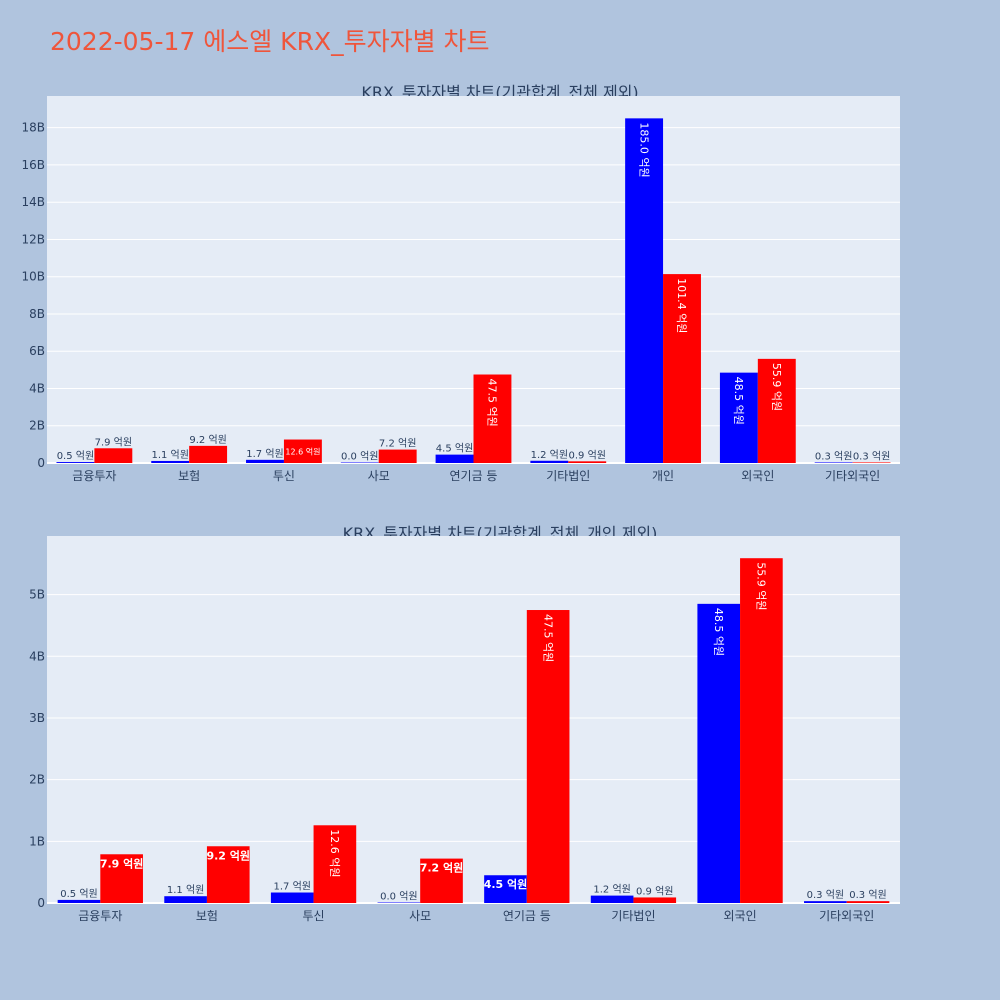 This screenshot has height=1000, width=1000. What do you see at coordinates (37, 388) in the screenshot?
I see `y-tick-label: 4B` at bounding box center [37, 388].